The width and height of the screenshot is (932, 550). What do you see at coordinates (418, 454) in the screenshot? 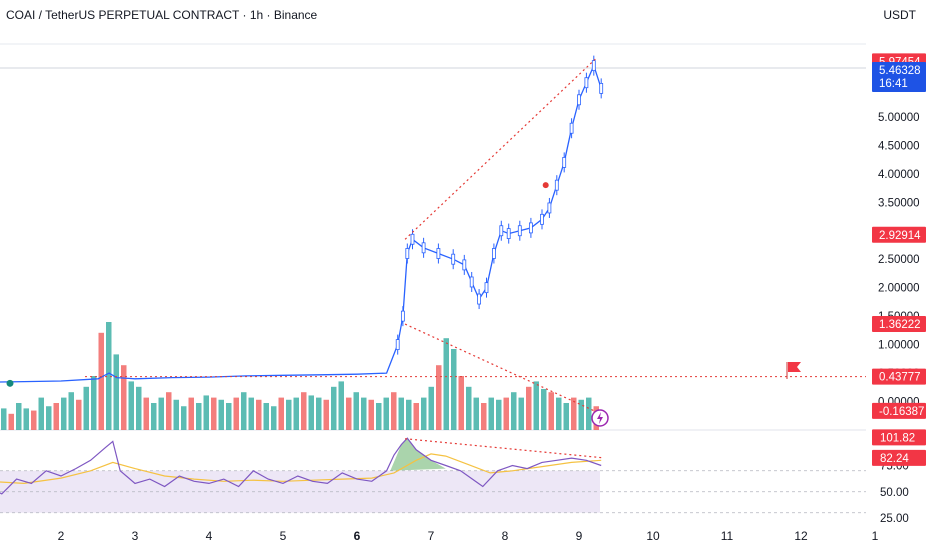
I see `rsi-overbought-fill` at bounding box center [418, 454].